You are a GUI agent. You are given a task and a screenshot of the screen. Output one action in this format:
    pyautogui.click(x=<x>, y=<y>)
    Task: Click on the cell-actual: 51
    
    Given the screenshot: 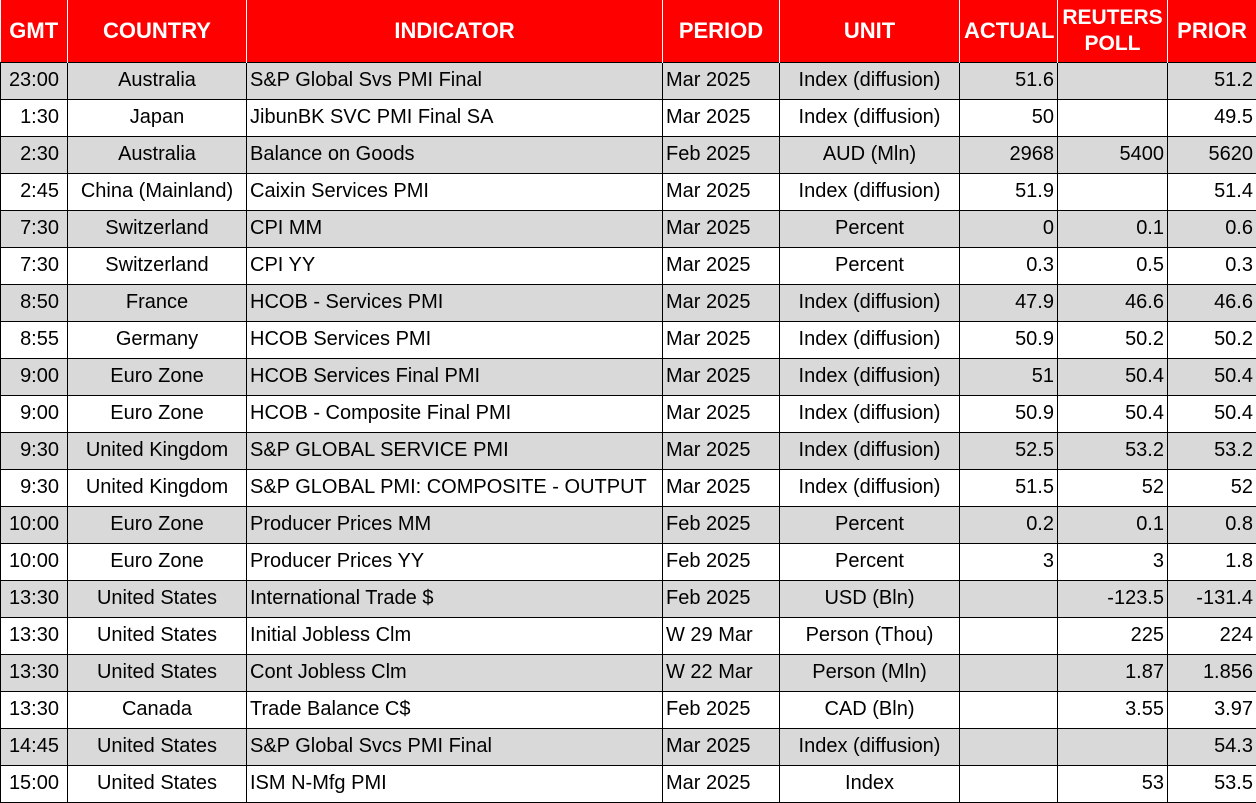 What is the action you would take?
    pyautogui.click(x=1009, y=376)
    